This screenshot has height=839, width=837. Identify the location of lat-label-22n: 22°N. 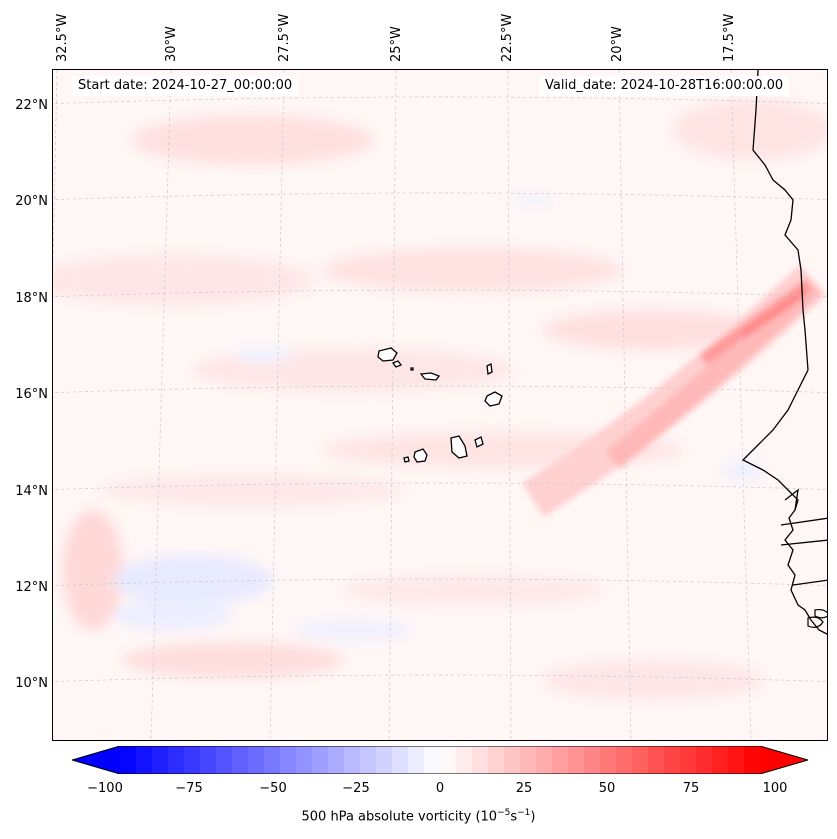
(31, 105).